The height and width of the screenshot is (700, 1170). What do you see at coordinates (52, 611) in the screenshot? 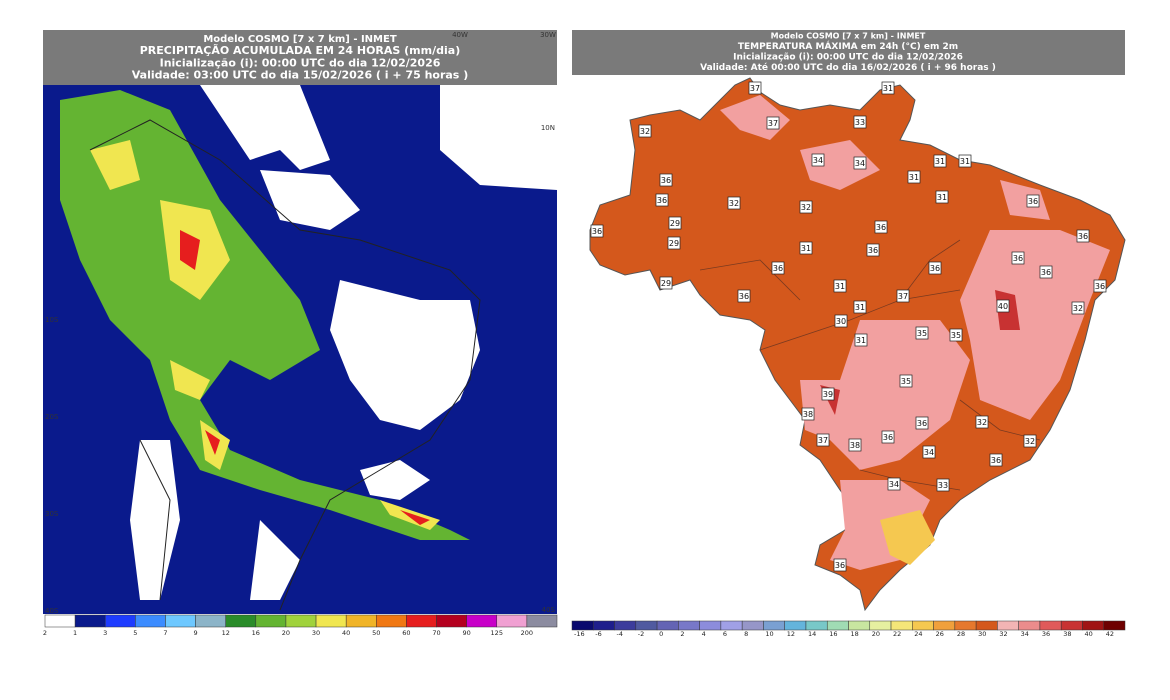
I see `lat-label: 40S` at bounding box center [52, 611].